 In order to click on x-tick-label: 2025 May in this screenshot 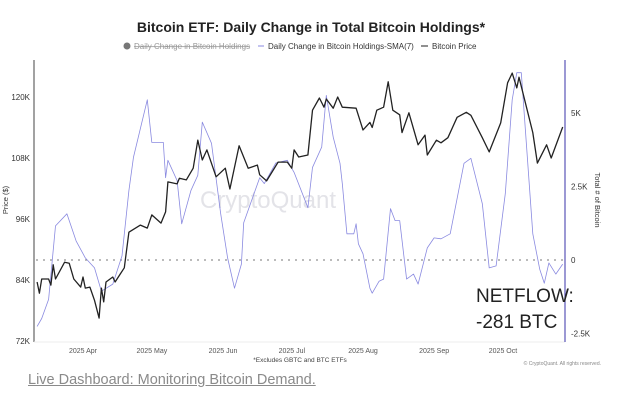, I will do `click(151, 351)`.